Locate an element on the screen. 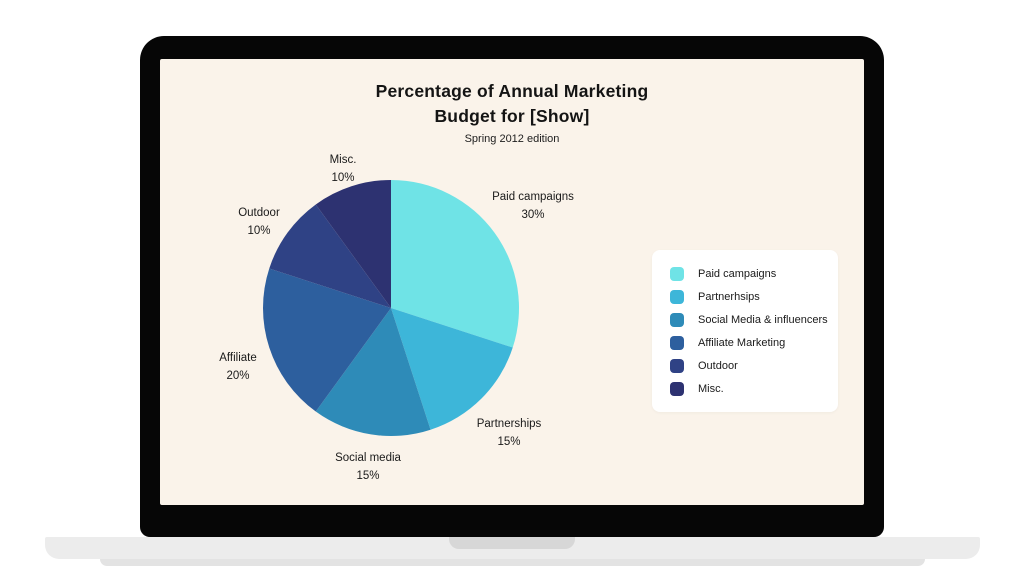 The width and height of the screenshot is (1024, 577). pie-label-name: Partnerships is located at coordinates (509, 424).